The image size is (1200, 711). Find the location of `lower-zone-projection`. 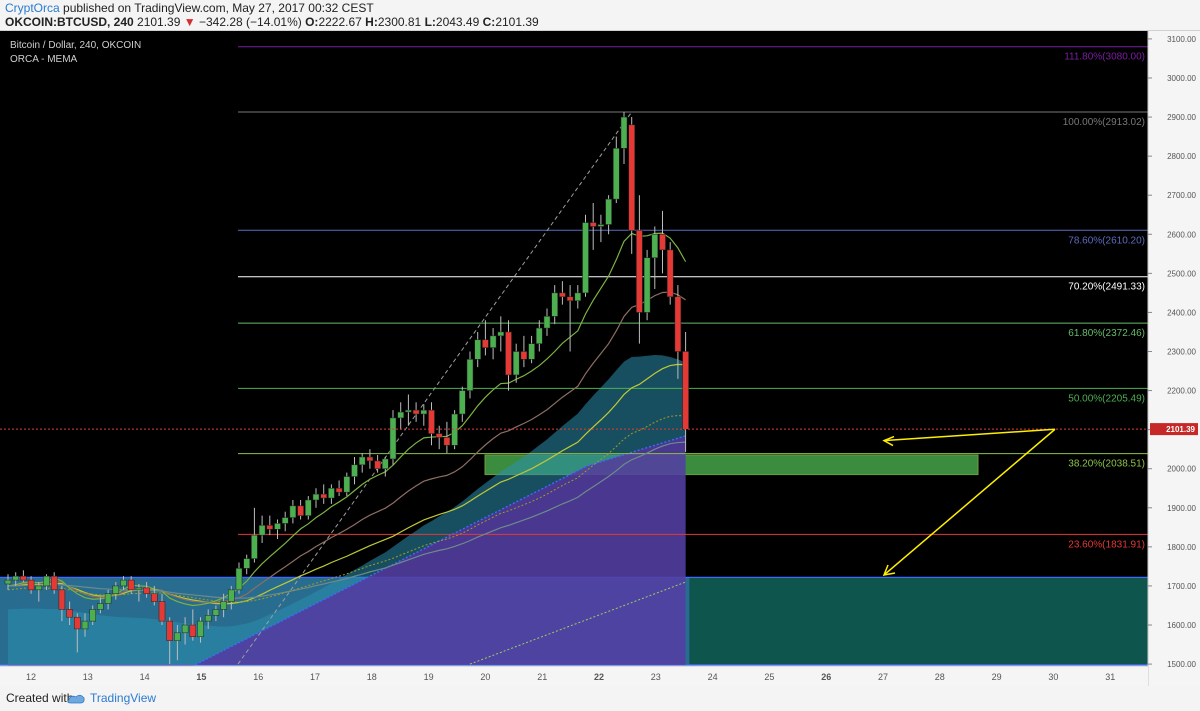

lower-zone-projection is located at coordinates (918, 621).